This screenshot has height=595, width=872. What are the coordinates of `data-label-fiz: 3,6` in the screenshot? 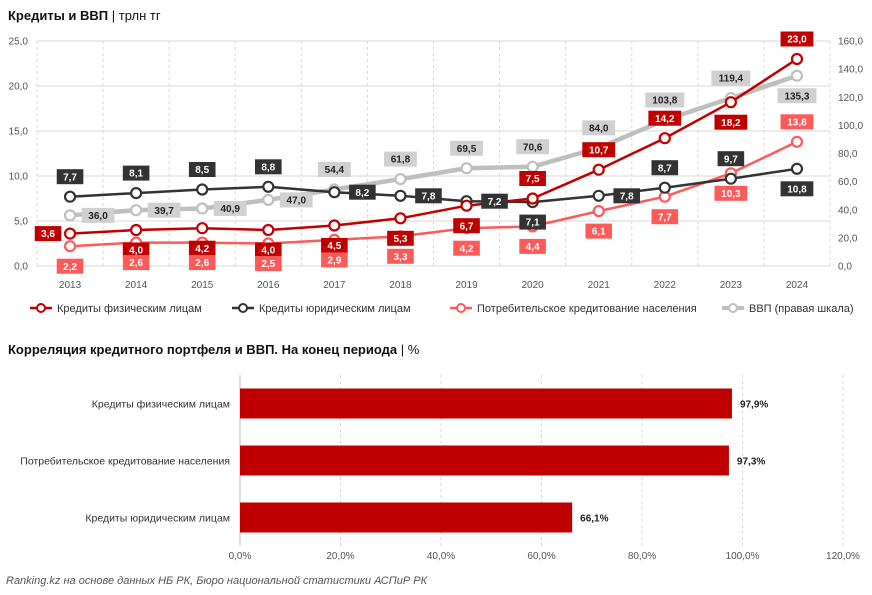 It's located at (48, 234).